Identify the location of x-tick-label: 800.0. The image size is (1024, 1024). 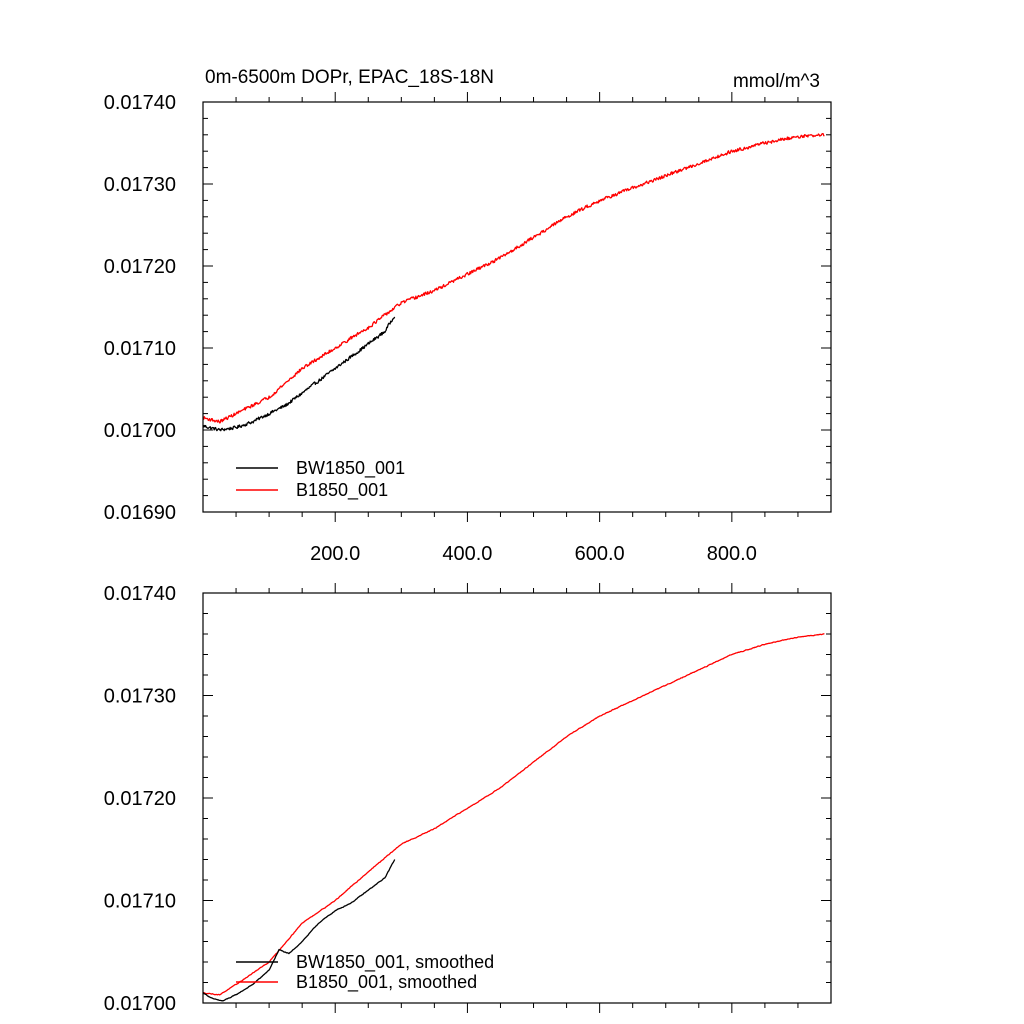
(732, 554).